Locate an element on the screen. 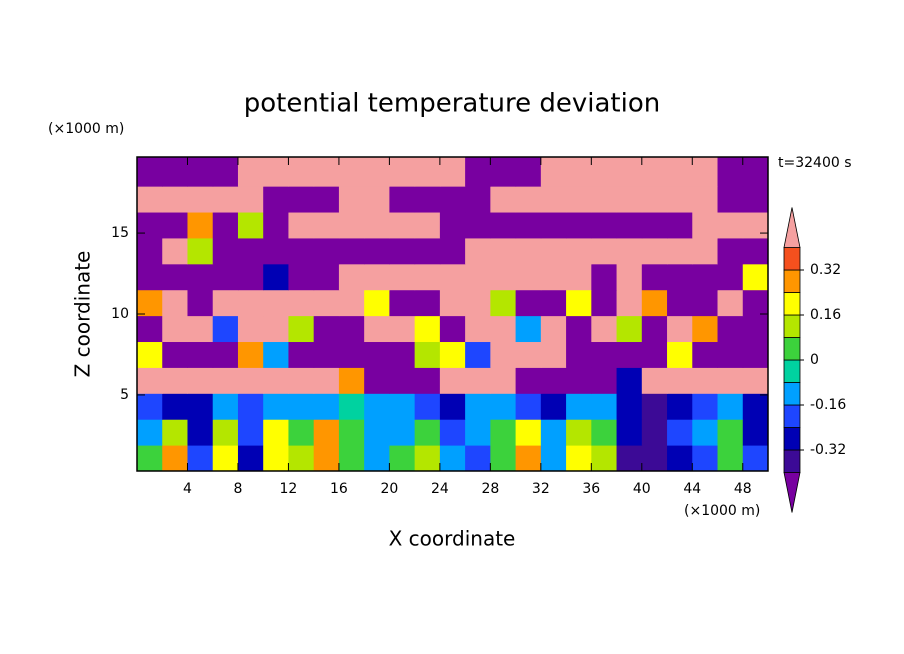  chart-title: potential temperature deviation is located at coordinates (452, 104).